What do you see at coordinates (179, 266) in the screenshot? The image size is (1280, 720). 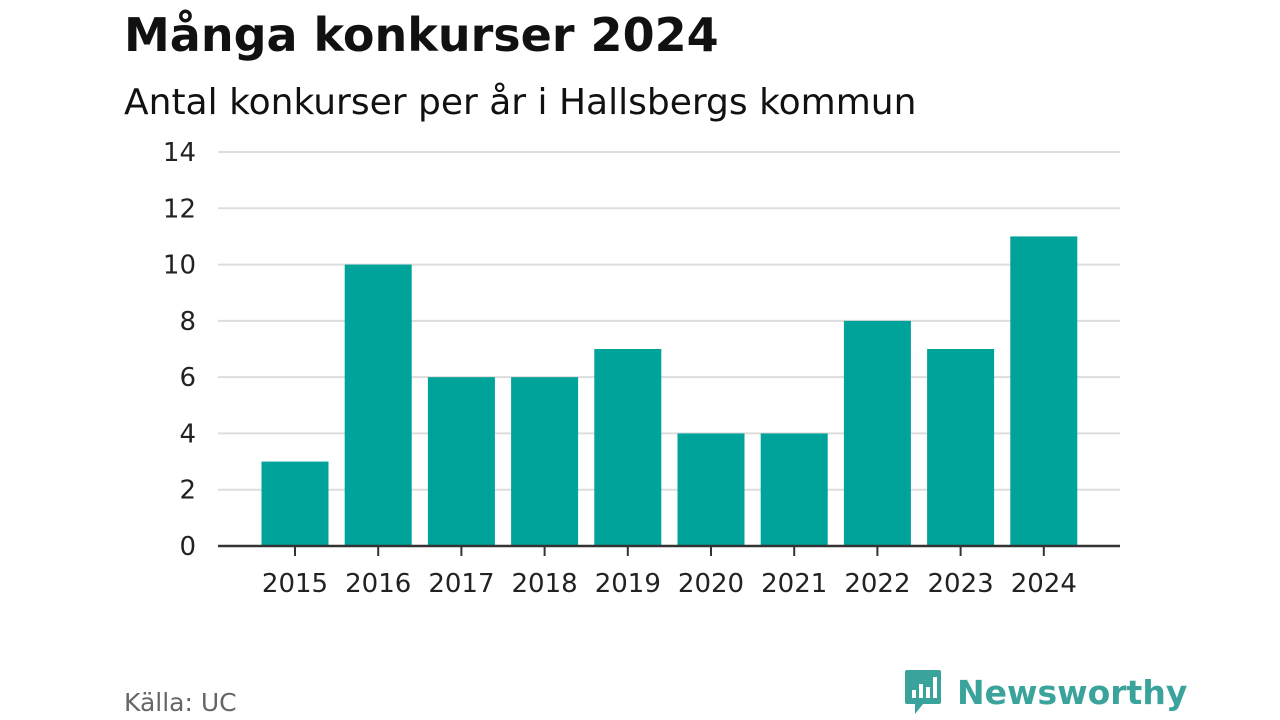 I see `y-tick-label: 10` at bounding box center [179, 266].